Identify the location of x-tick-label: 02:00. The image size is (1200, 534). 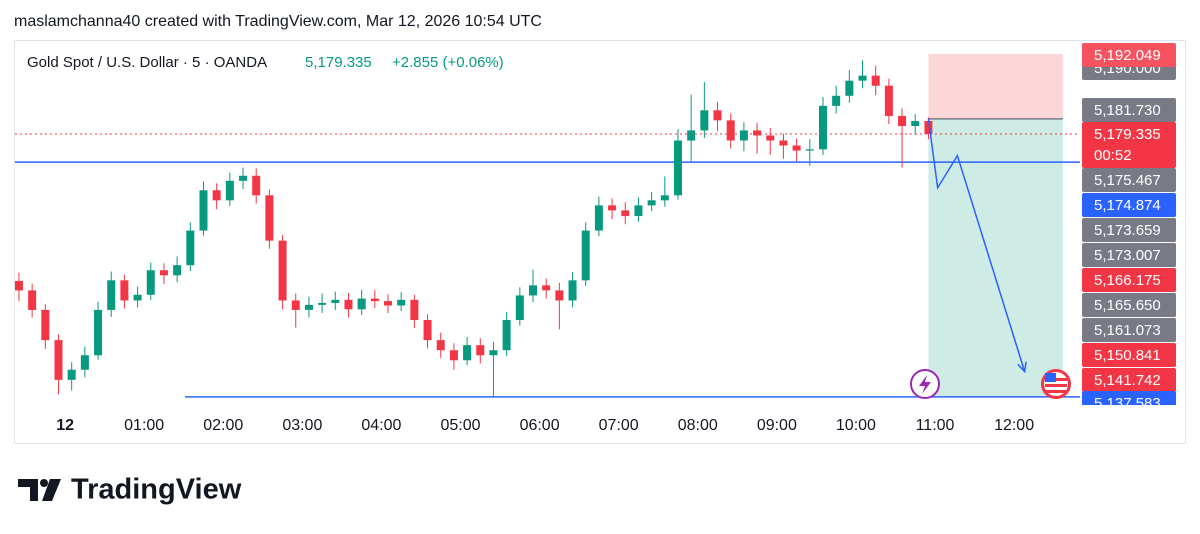
(223, 425).